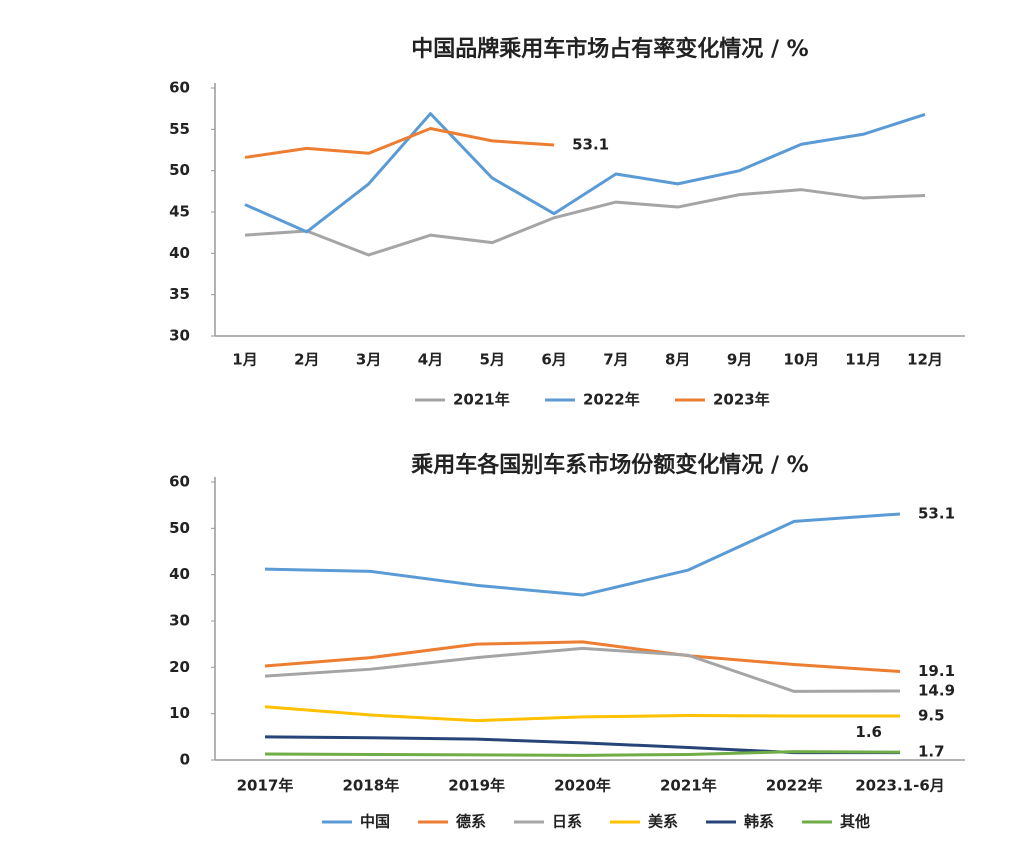 The image size is (1024, 849). I want to click on y-tick-label: 45, so click(179, 212).